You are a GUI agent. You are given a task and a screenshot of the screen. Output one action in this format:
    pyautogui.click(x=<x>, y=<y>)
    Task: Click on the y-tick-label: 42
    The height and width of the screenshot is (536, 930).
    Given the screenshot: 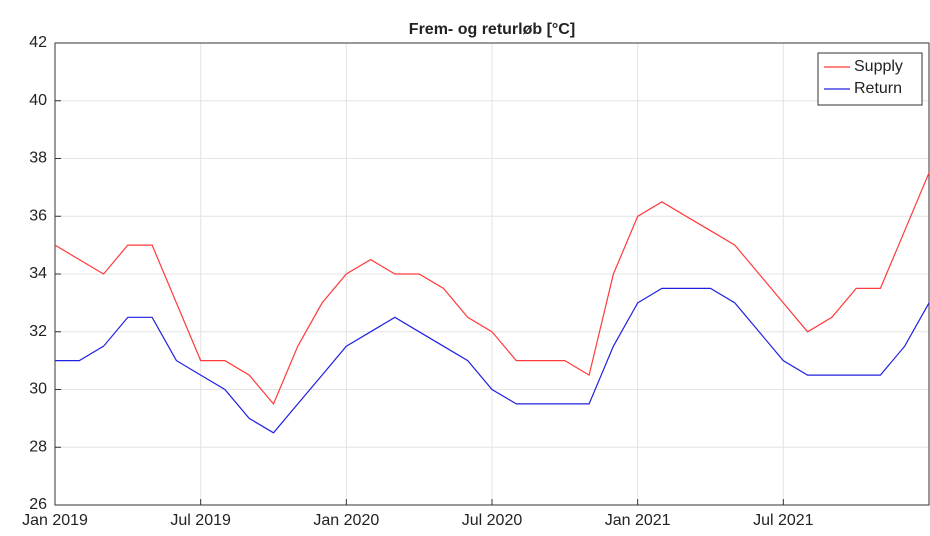 What is the action you would take?
    pyautogui.click(x=38, y=42)
    